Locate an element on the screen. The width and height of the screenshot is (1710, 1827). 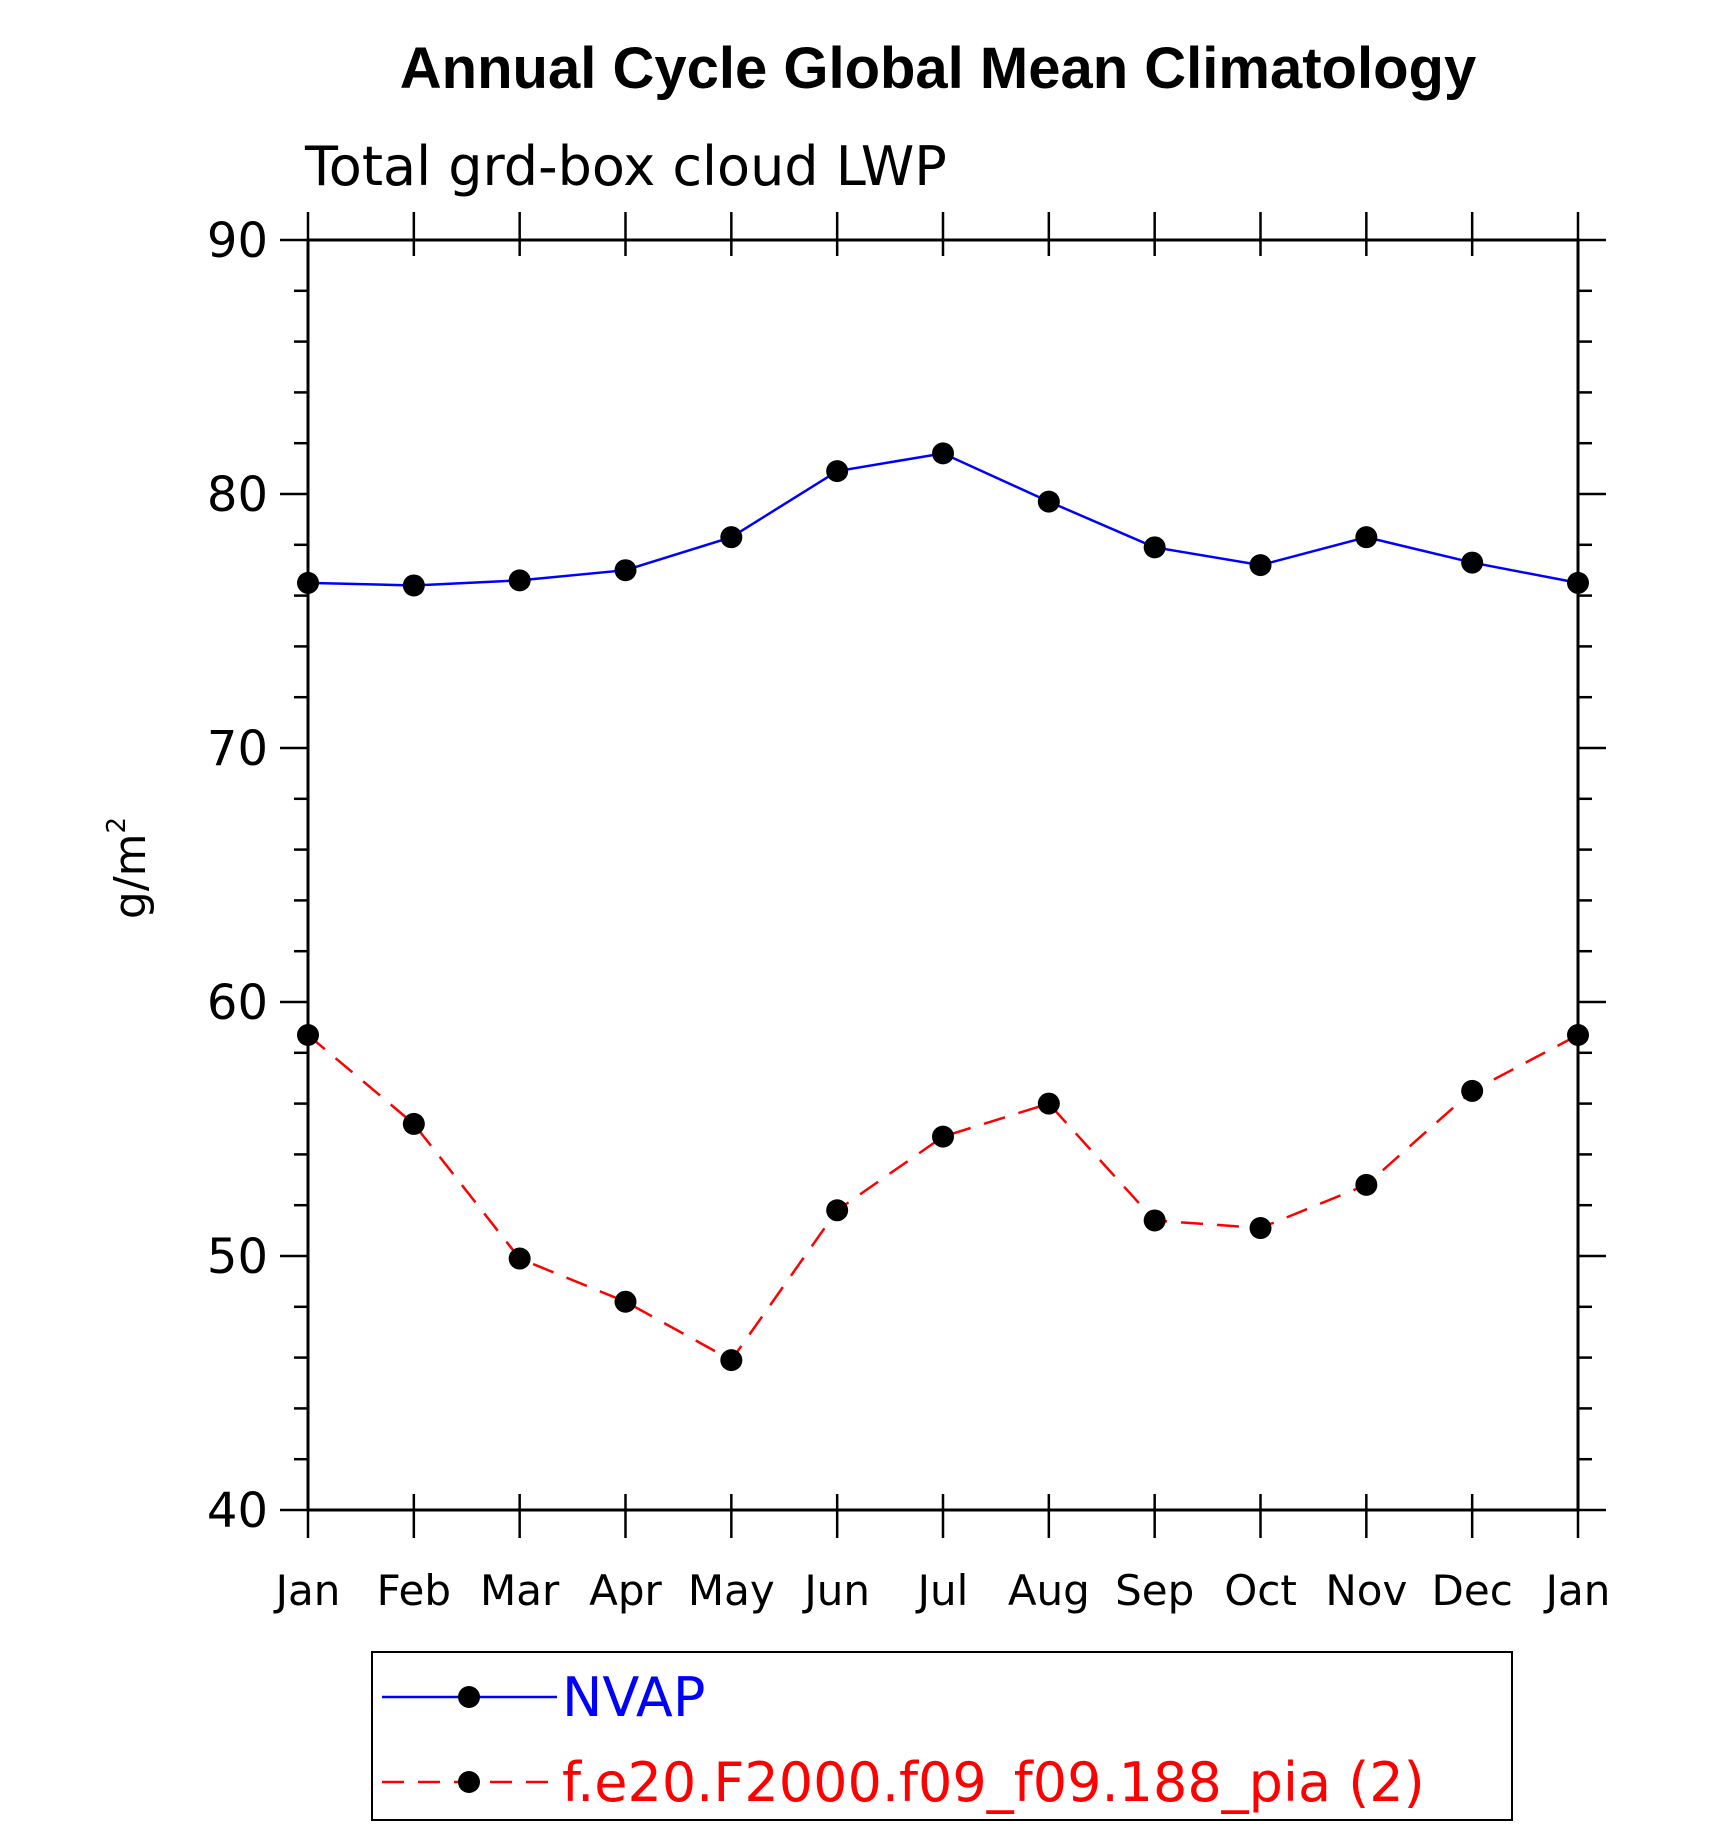
x-tick-label: Dec is located at coordinates (1472, 1590).